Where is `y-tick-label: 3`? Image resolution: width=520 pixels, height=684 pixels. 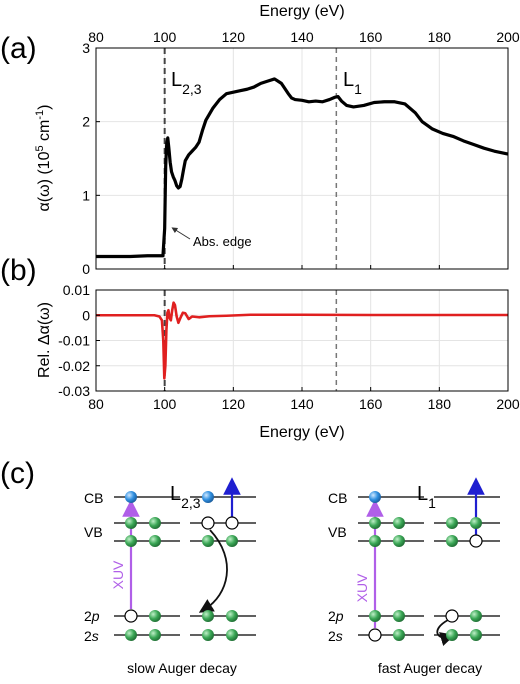 y-tick-label: 3 is located at coordinates (86, 48).